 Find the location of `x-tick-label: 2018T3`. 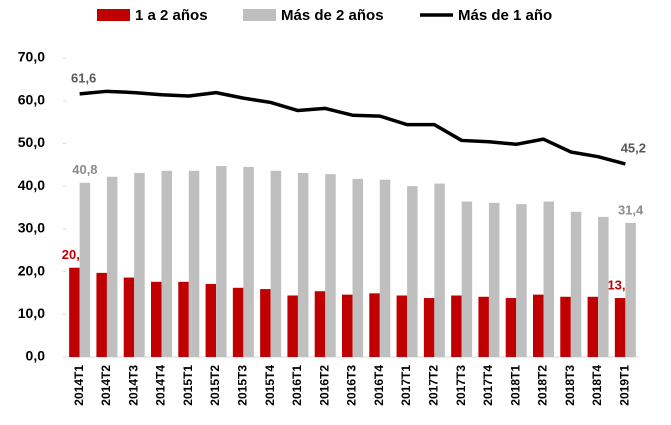

x-tick-label: 2018T3 is located at coordinates (570, 385).